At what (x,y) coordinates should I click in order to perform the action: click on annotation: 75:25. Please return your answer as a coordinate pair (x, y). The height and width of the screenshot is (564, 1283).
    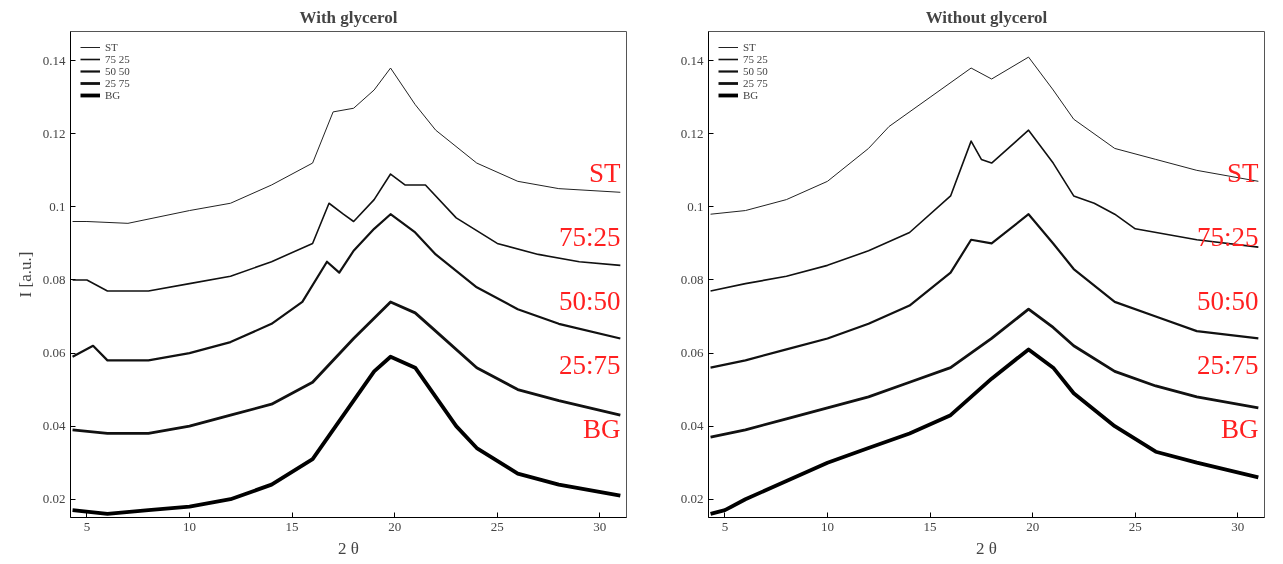
    Looking at the image, I should click on (590, 236).